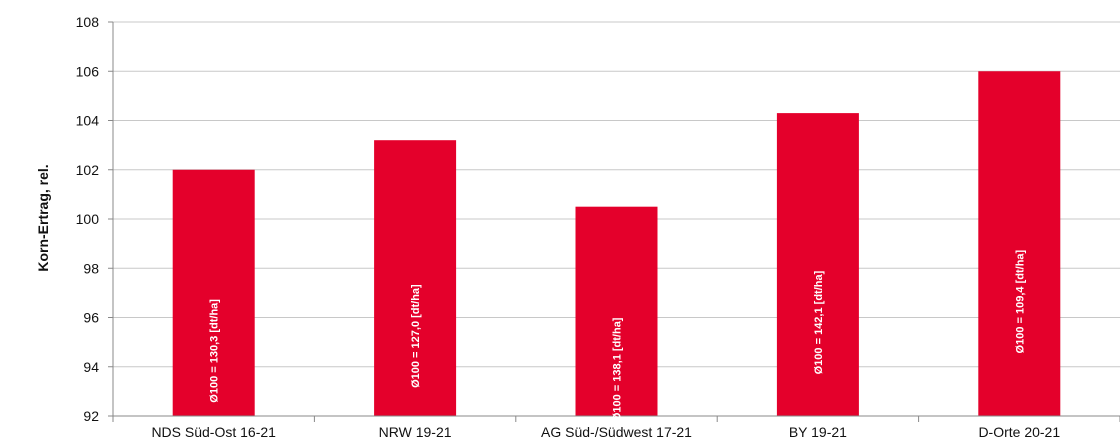 This screenshot has height=441, width=1120. Describe the element at coordinates (88, 170) in the screenshot. I see `y-tick-label: 102` at that location.